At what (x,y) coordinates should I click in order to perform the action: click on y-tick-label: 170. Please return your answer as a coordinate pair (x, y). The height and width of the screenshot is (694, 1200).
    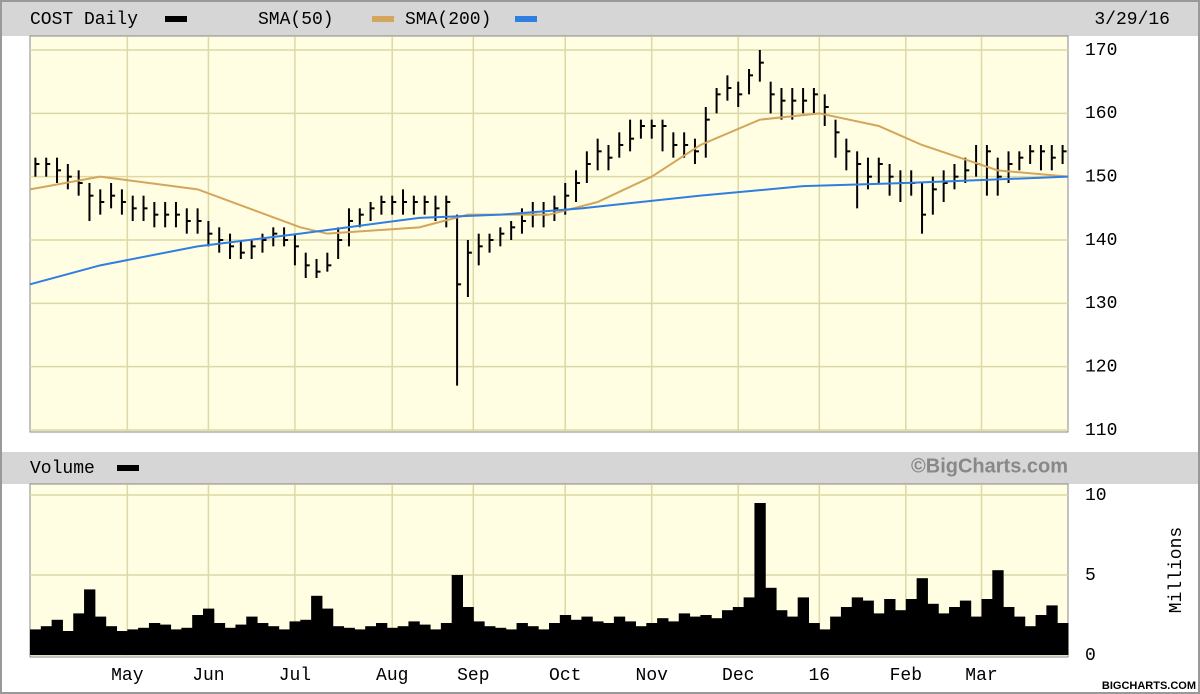
    Looking at the image, I should click on (1101, 51).